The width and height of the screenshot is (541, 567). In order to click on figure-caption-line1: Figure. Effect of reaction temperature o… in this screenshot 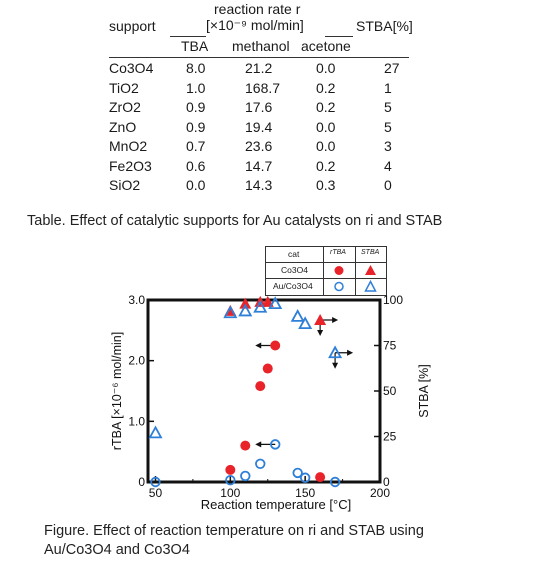, I will do `click(234, 531)`.